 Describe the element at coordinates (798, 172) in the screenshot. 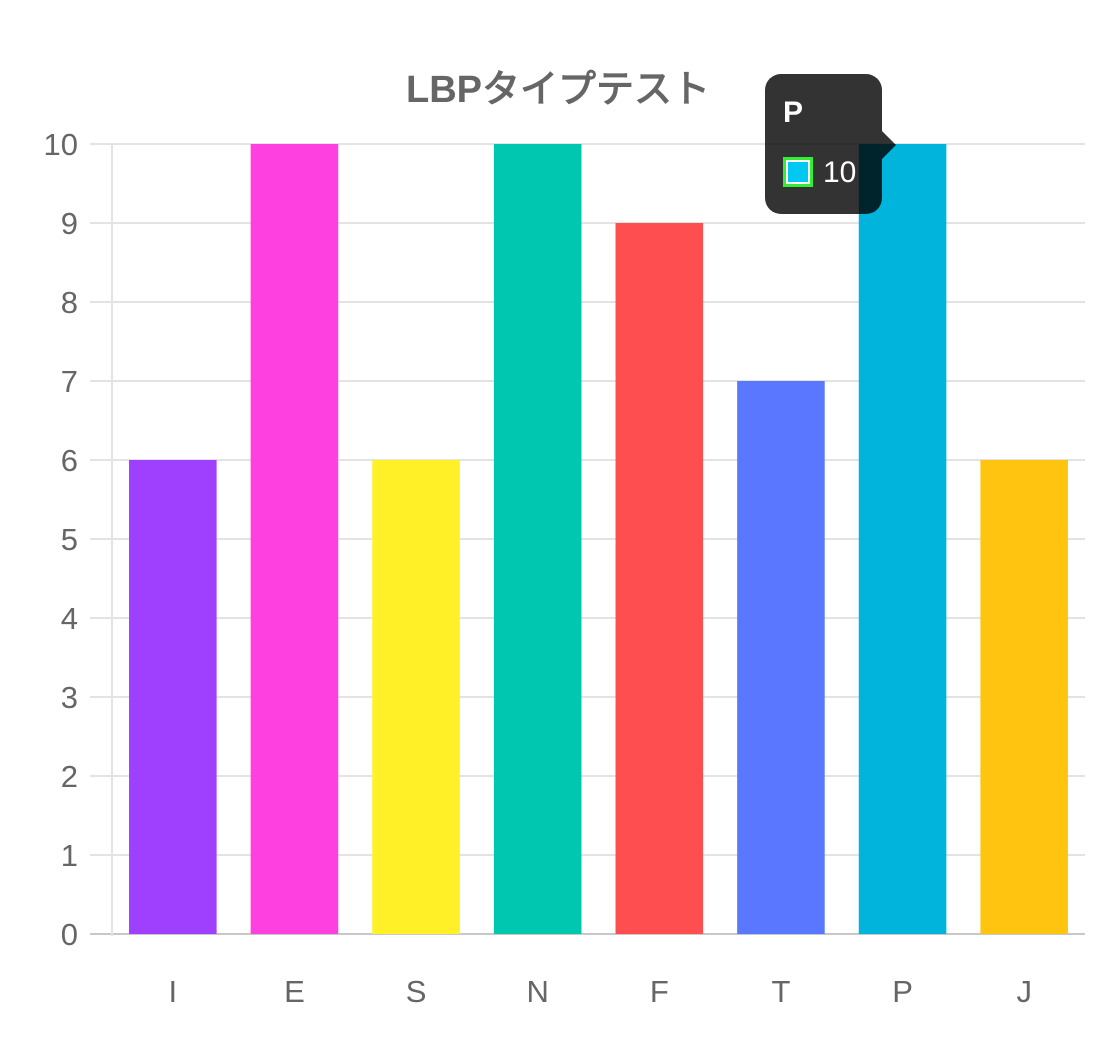

I see `tooltip-swatch` at that location.